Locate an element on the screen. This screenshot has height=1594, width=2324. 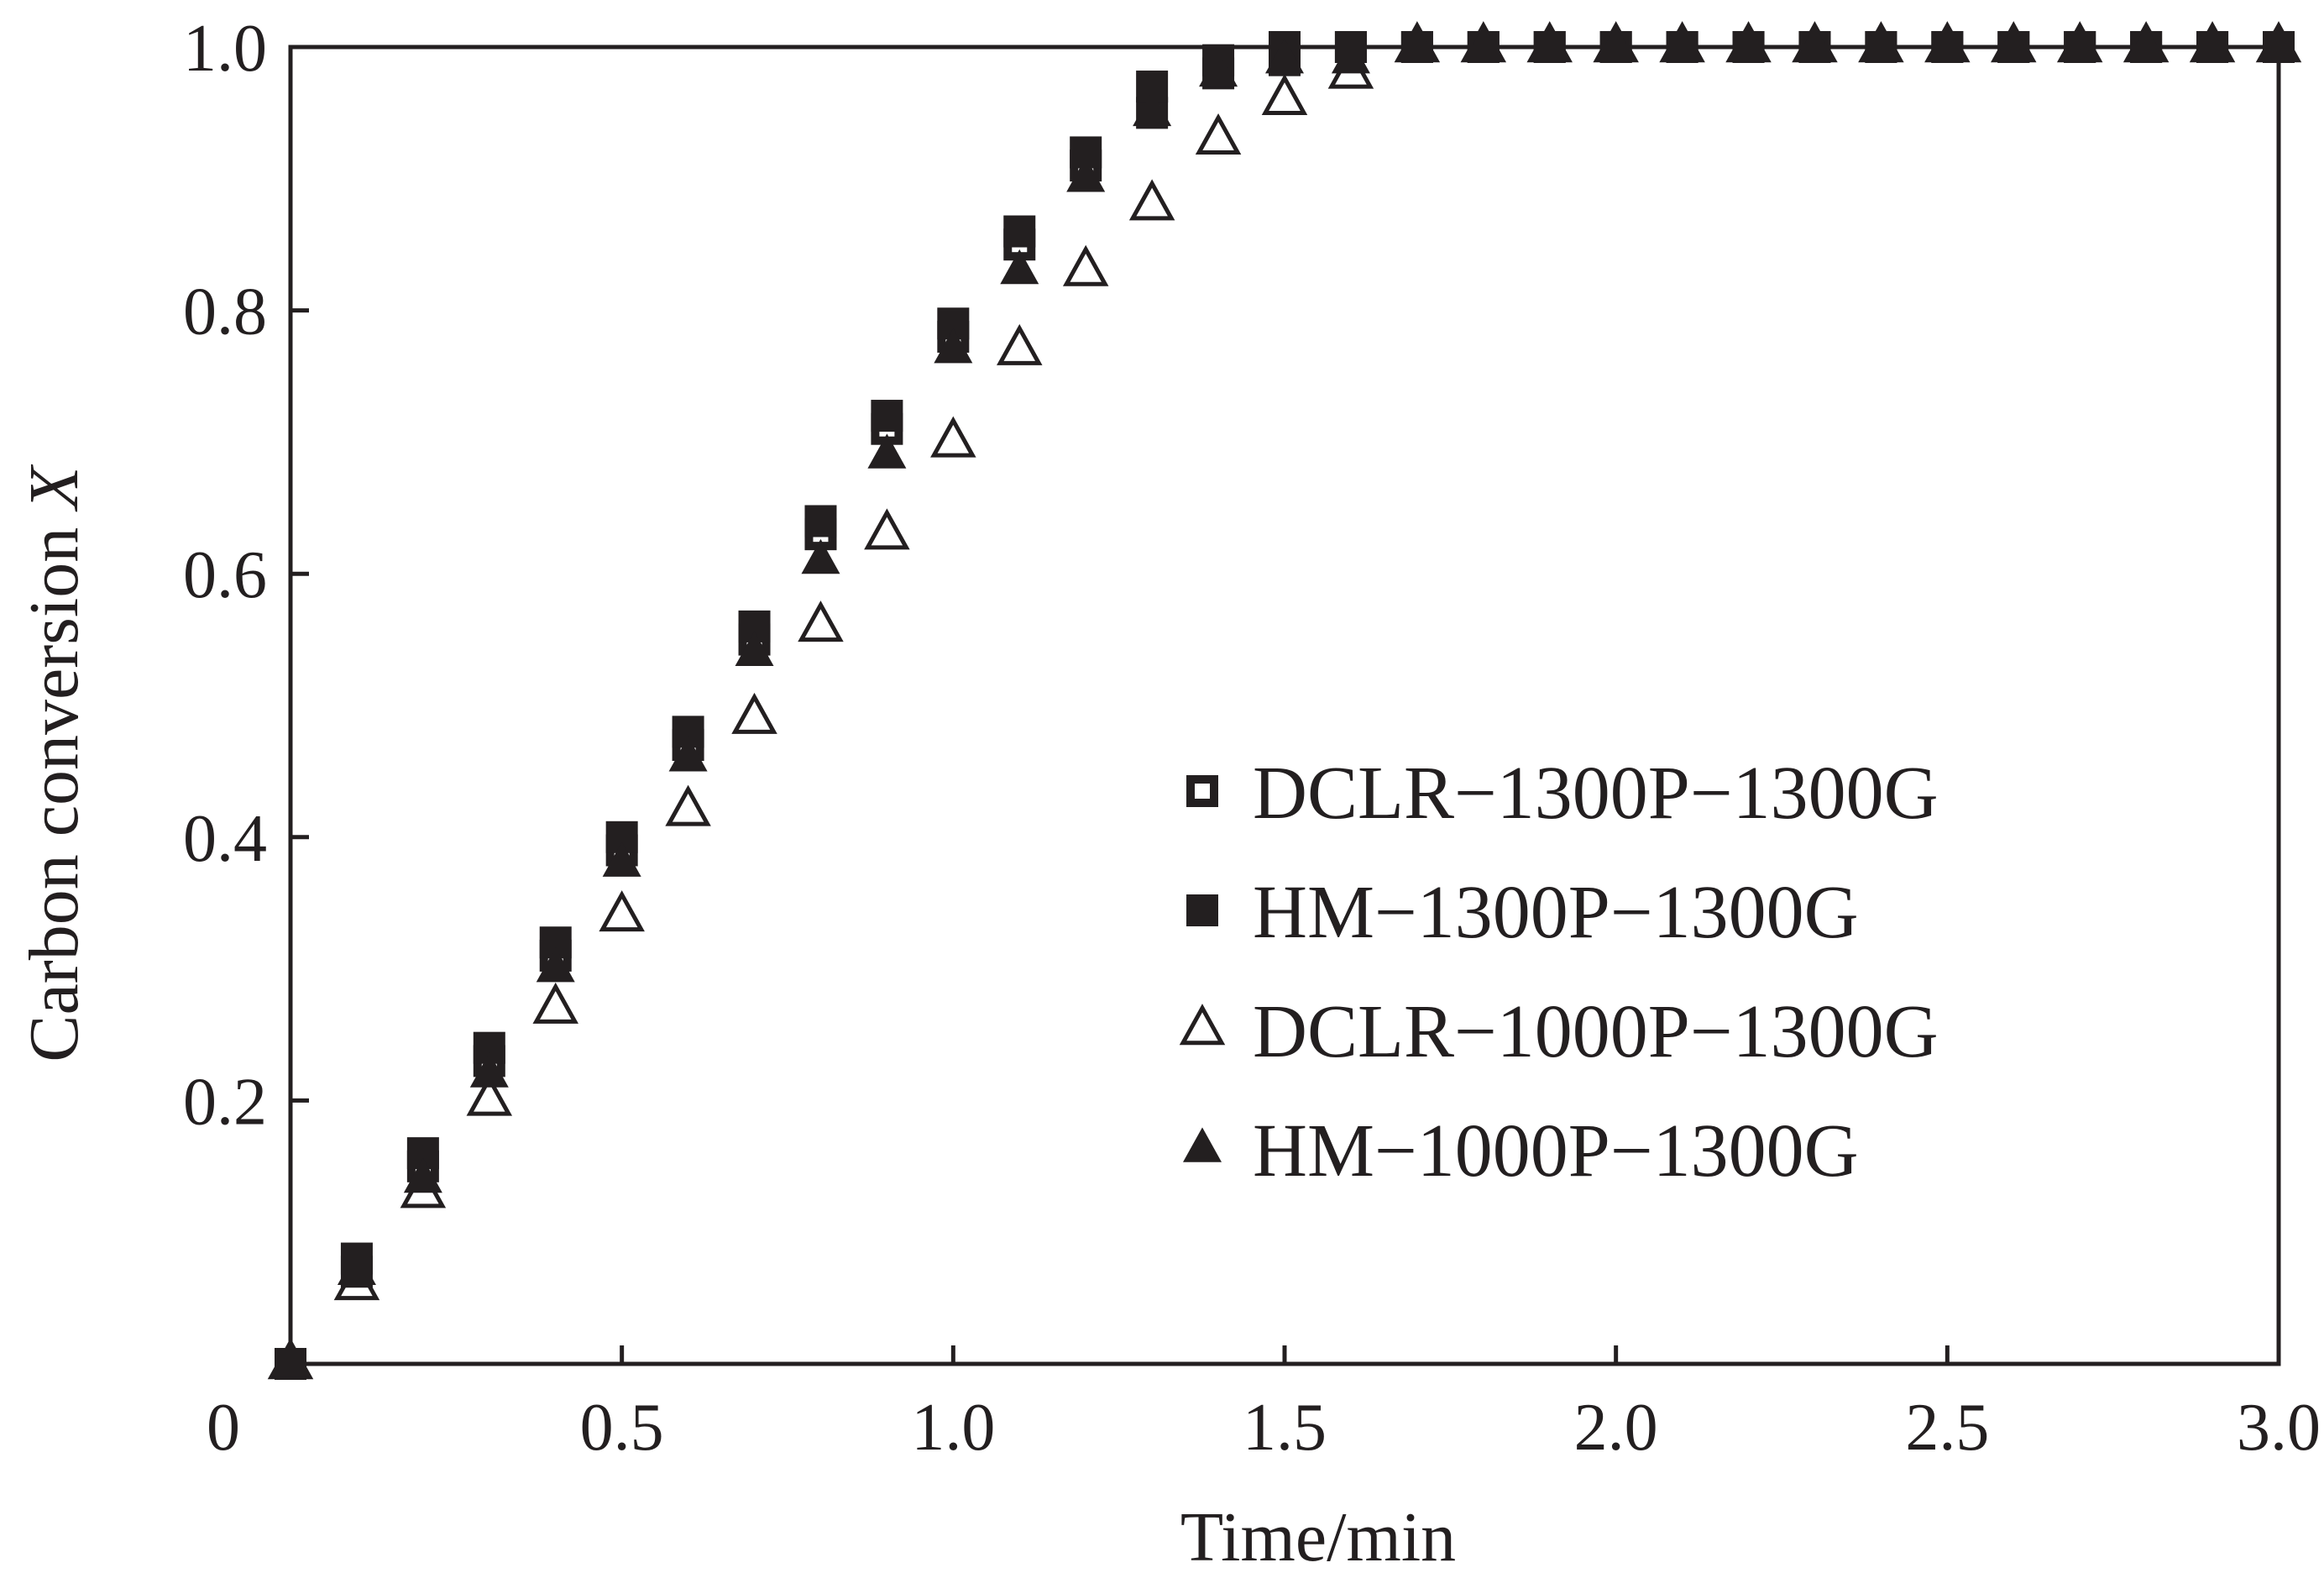
legend-item: DCLR−1000P−1300G is located at coordinates (1559, 1031).